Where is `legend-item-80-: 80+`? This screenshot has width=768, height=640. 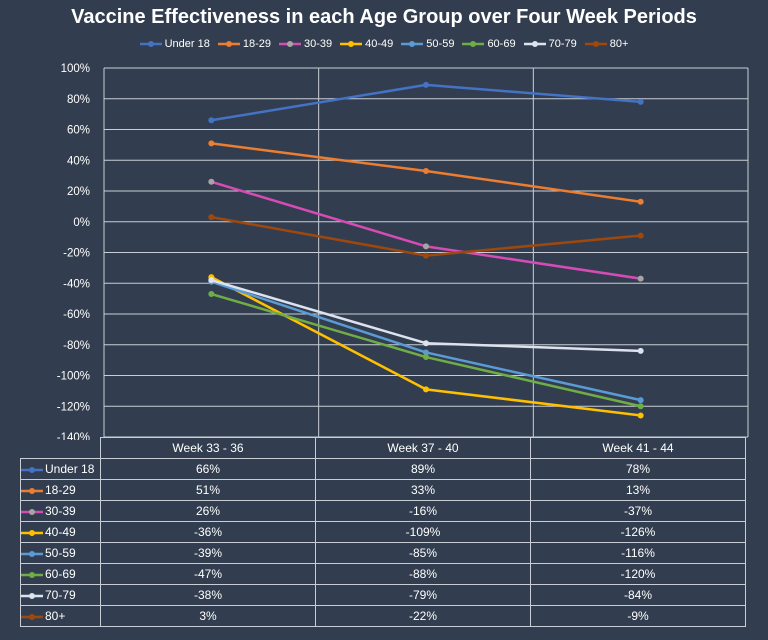
legend-item-80-: 80+ is located at coordinates (606, 44).